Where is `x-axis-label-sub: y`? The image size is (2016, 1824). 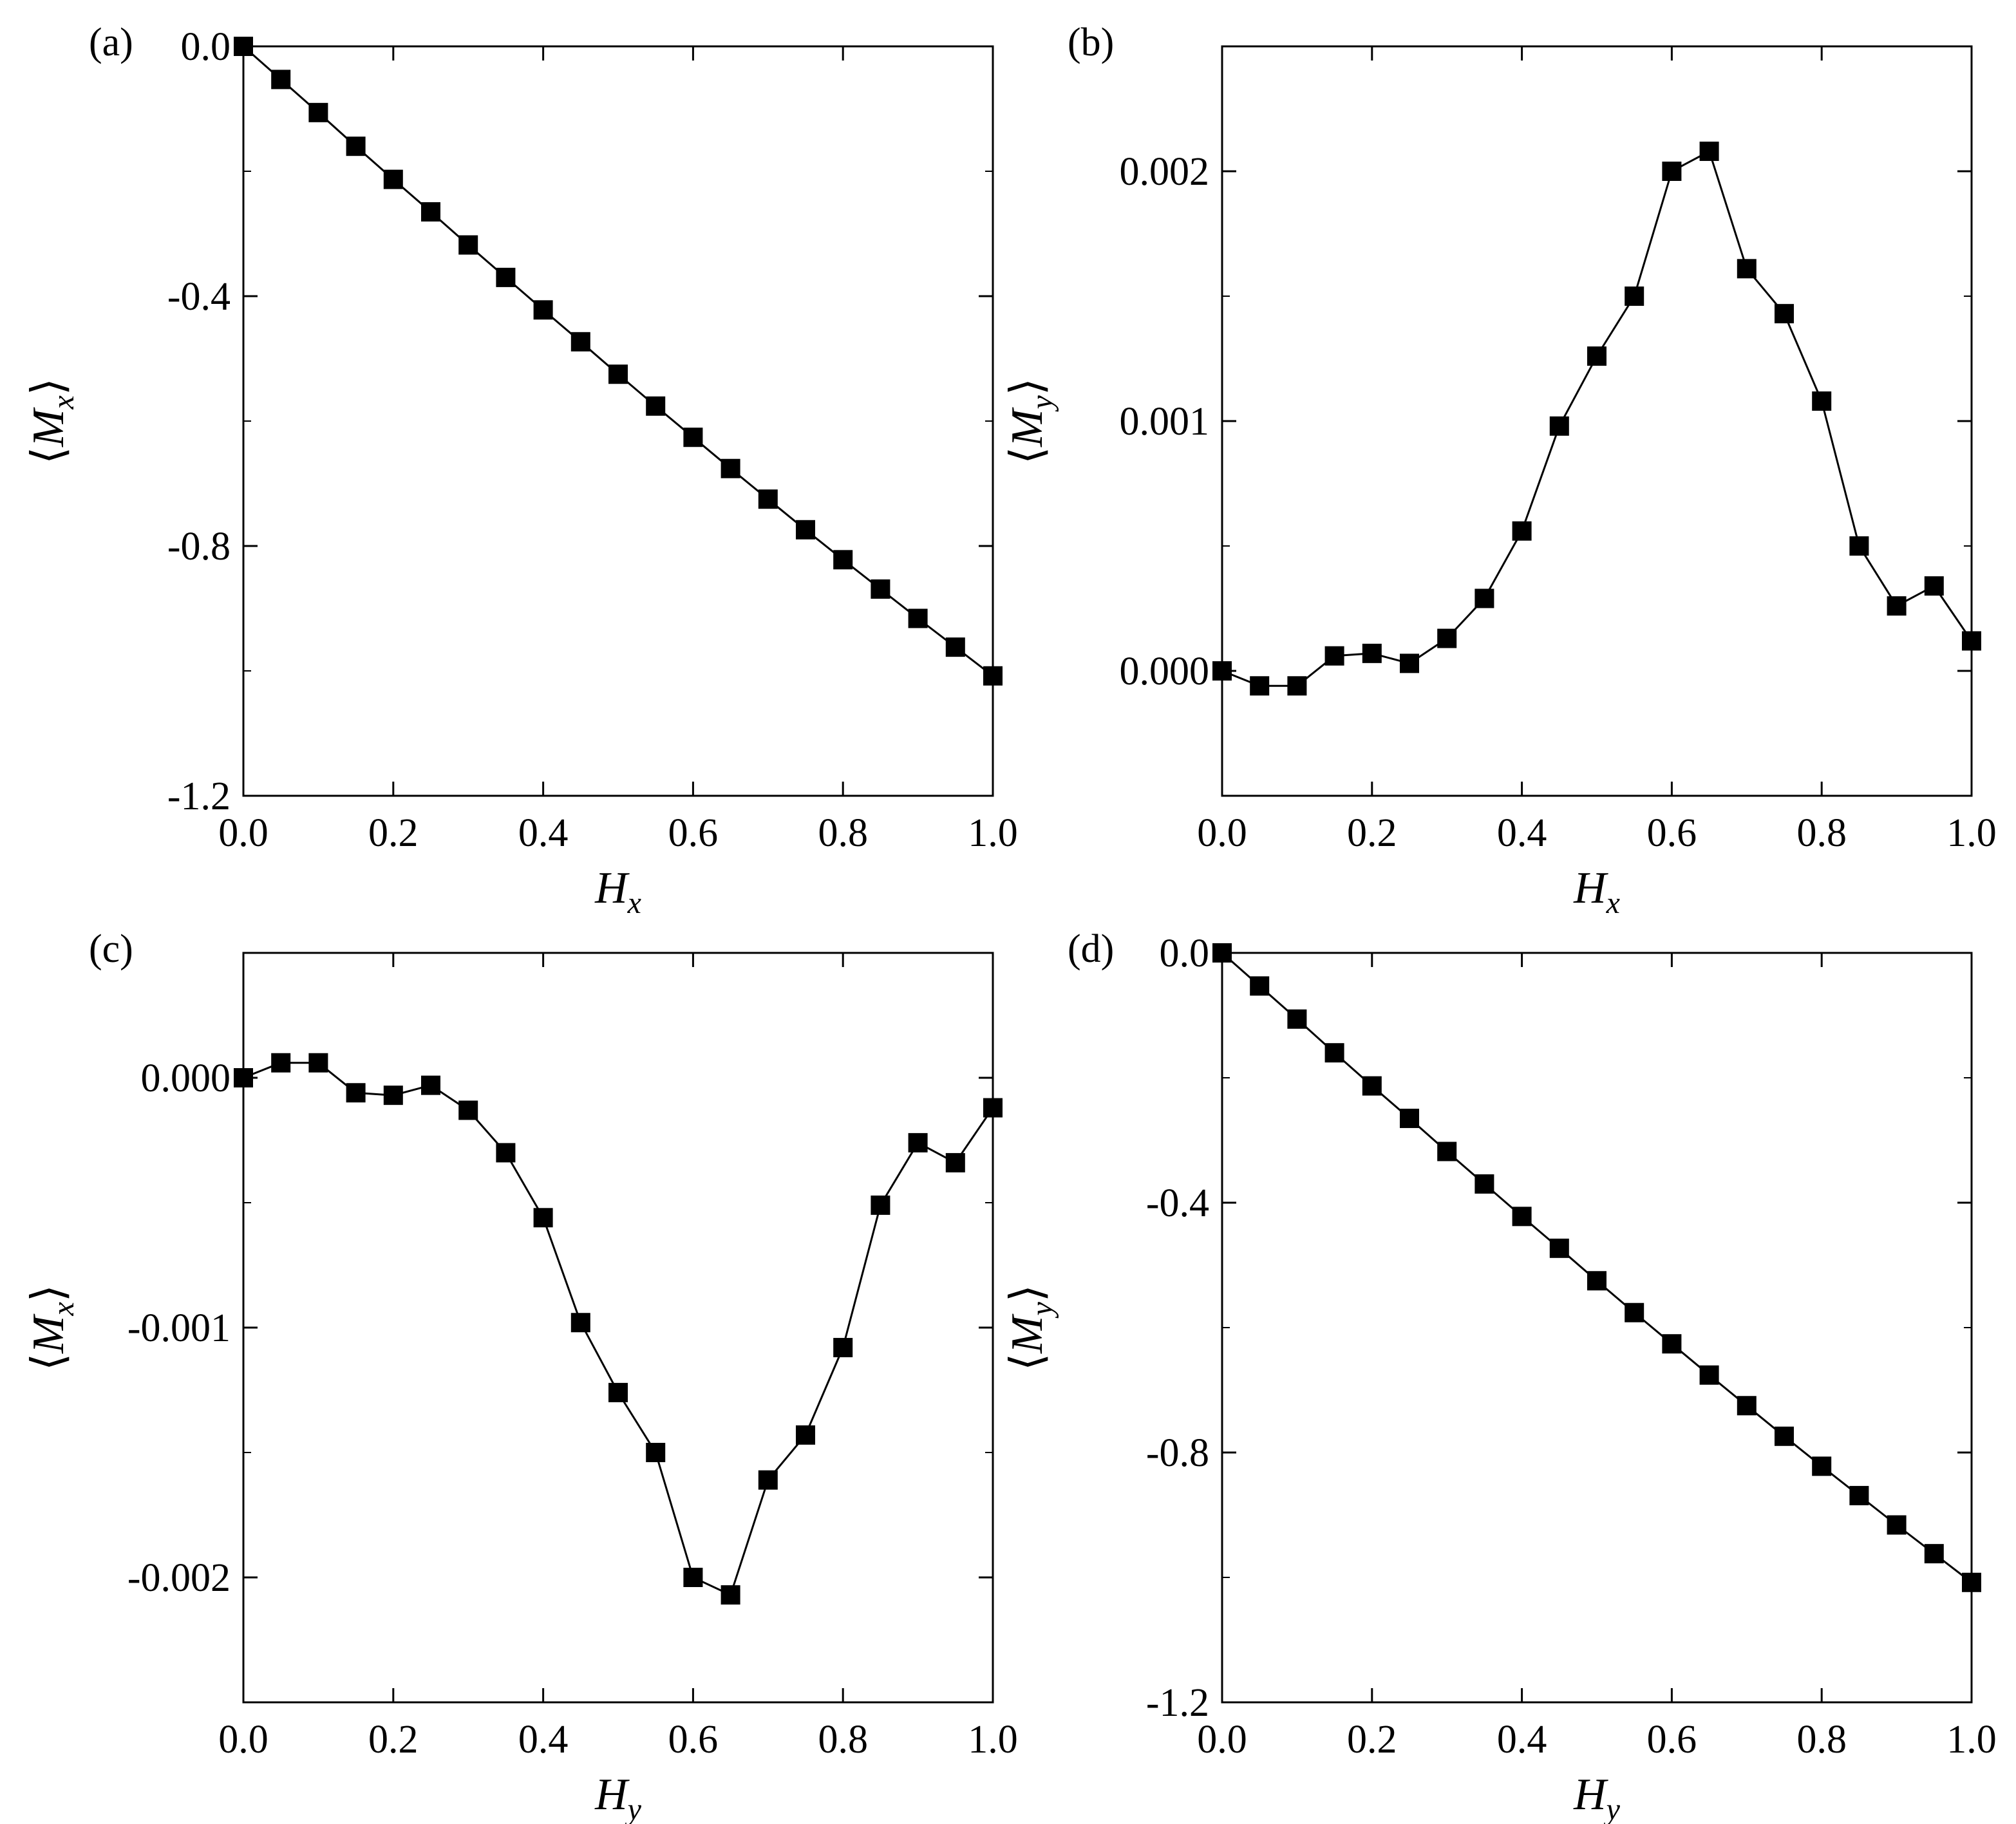
x-axis-label-sub: y is located at coordinates (633, 1808).